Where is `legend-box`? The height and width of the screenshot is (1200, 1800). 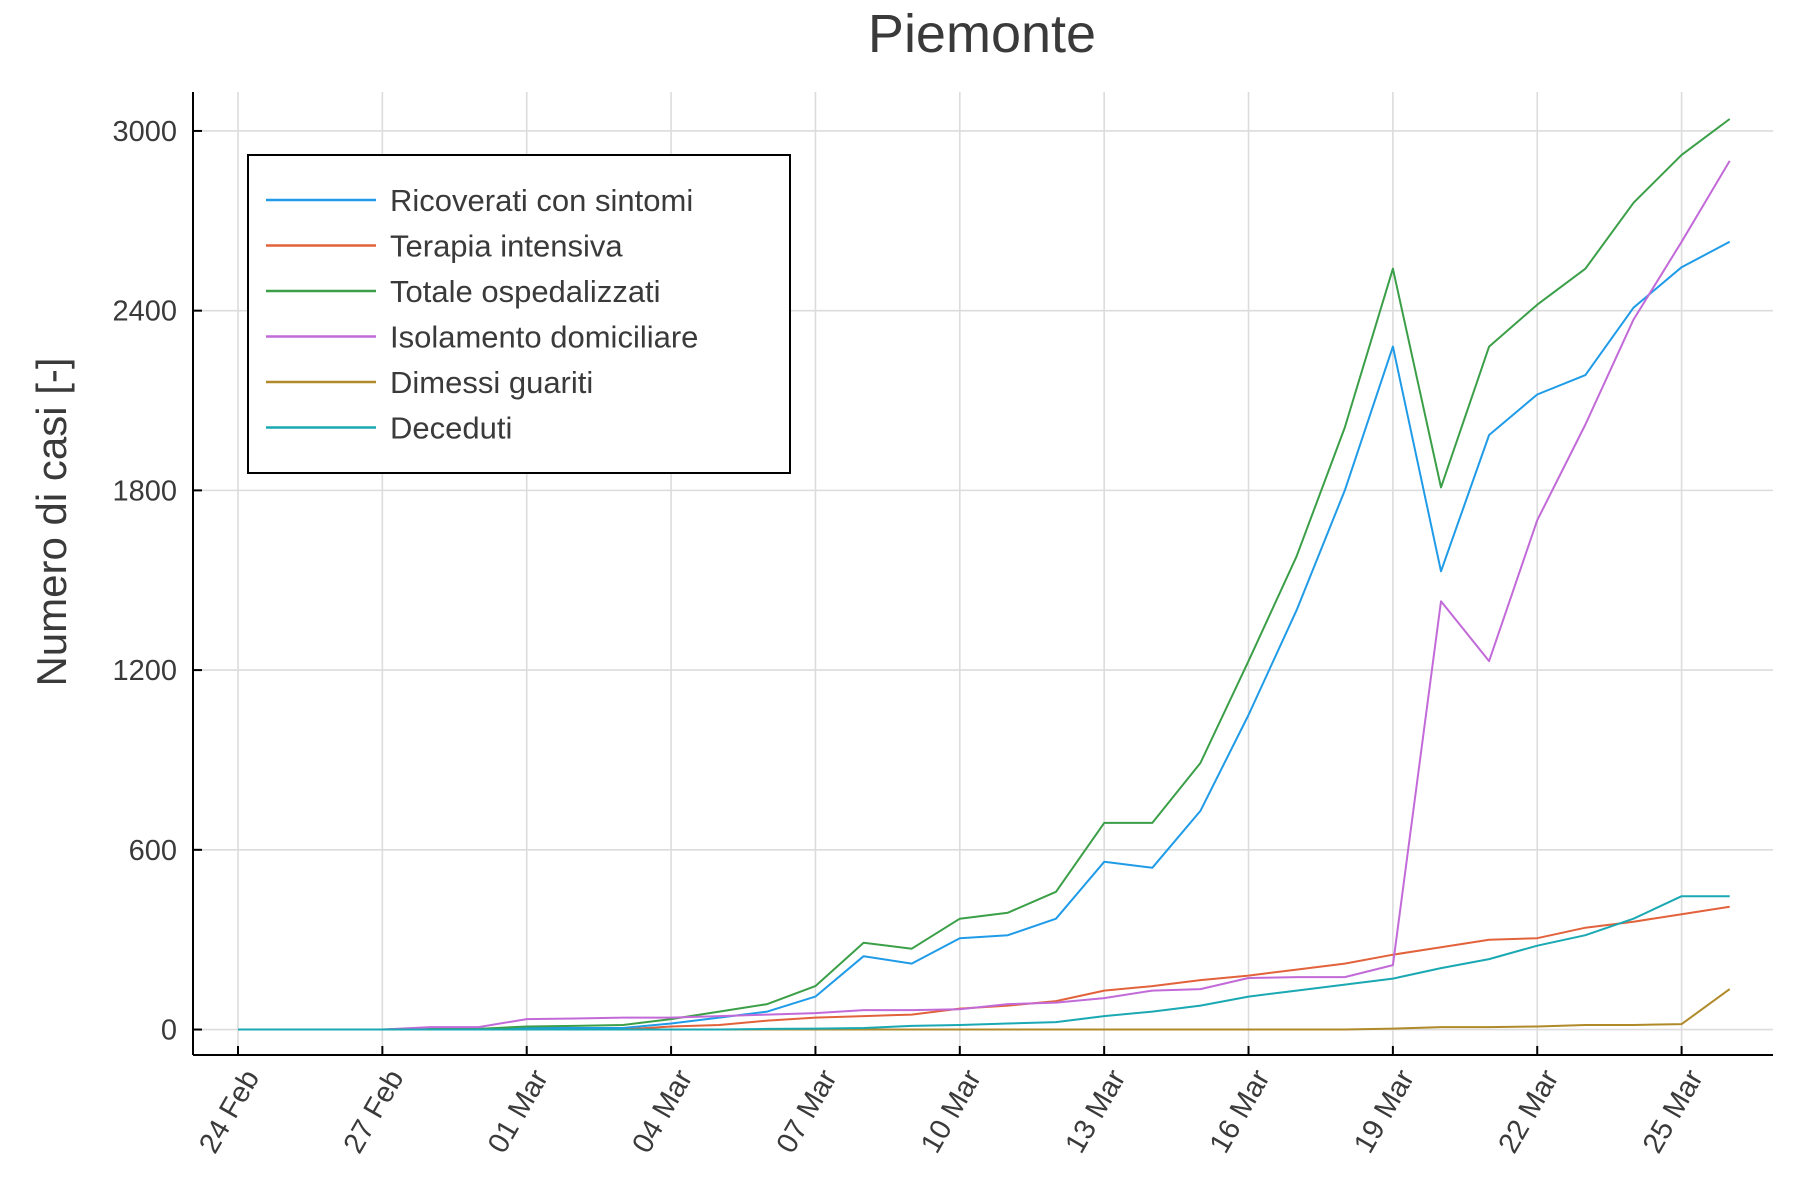
legend-box is located at coordinates (519, 314).